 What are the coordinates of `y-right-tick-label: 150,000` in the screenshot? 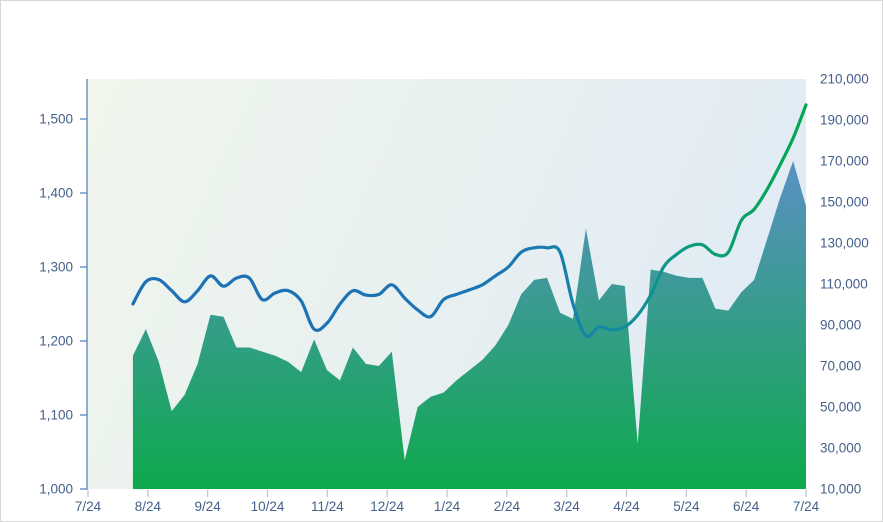 It's located at (844, 202).